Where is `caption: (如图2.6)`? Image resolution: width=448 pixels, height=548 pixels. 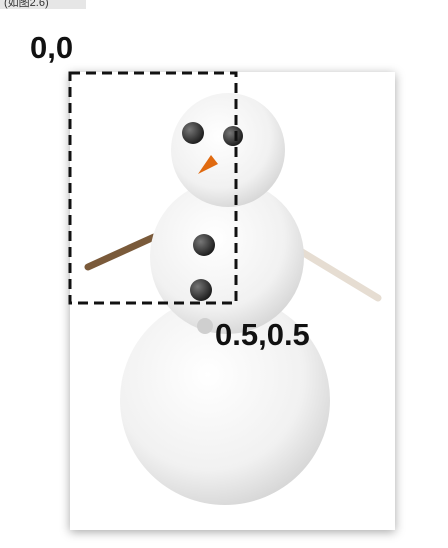 caption: (如图2.6) is located at coordinates (26, 4).